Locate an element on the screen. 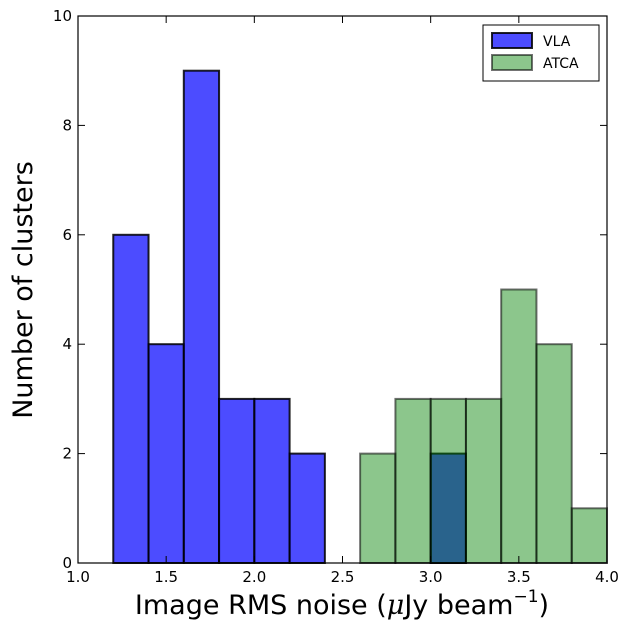 The width and height of the screenshot is (632, 621). y-tick-label-4: 8 is located at coordinates (67, 125).